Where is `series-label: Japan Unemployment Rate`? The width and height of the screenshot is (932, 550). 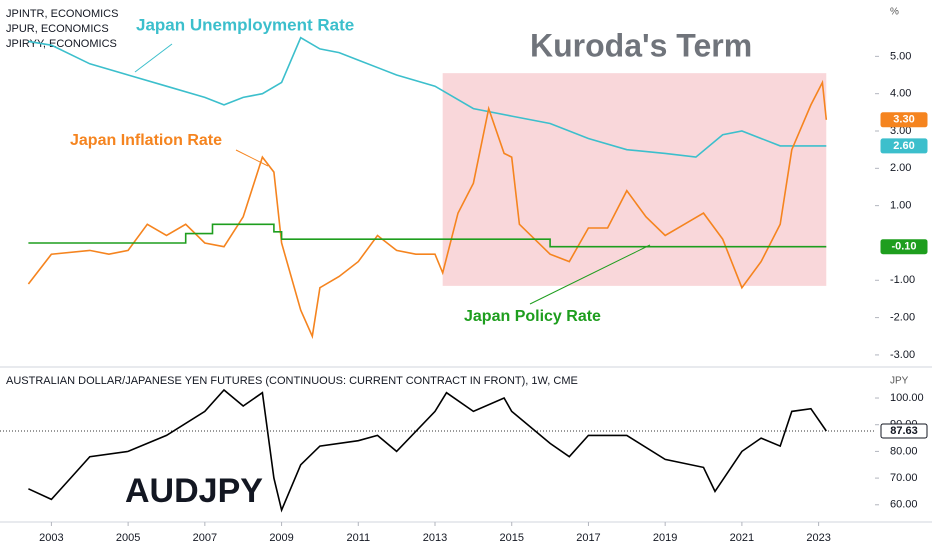
series-label: Japan Unemployment Rate is located at coordinates (245, 24).